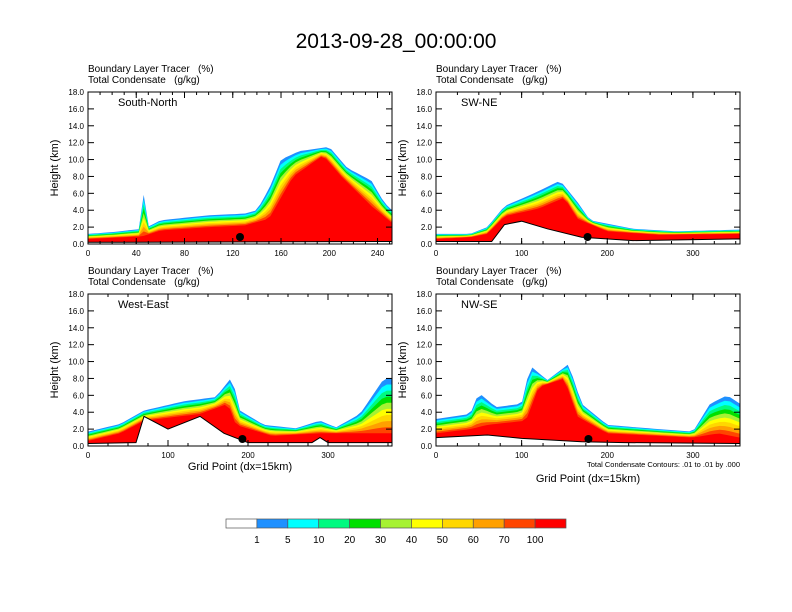 This screenshot has height=612, width=792. I want to click on panel-name: NW-SE, so click(479, 305).